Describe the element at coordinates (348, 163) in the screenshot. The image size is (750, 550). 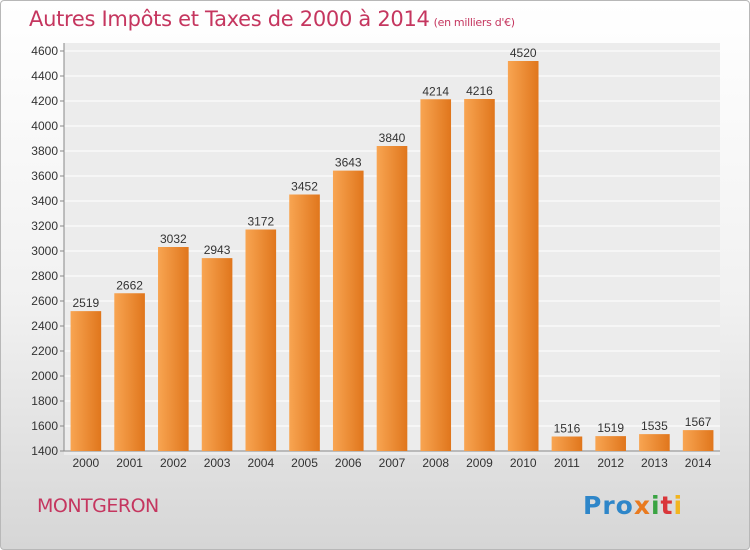
I see `data-label: 3643` at that location.